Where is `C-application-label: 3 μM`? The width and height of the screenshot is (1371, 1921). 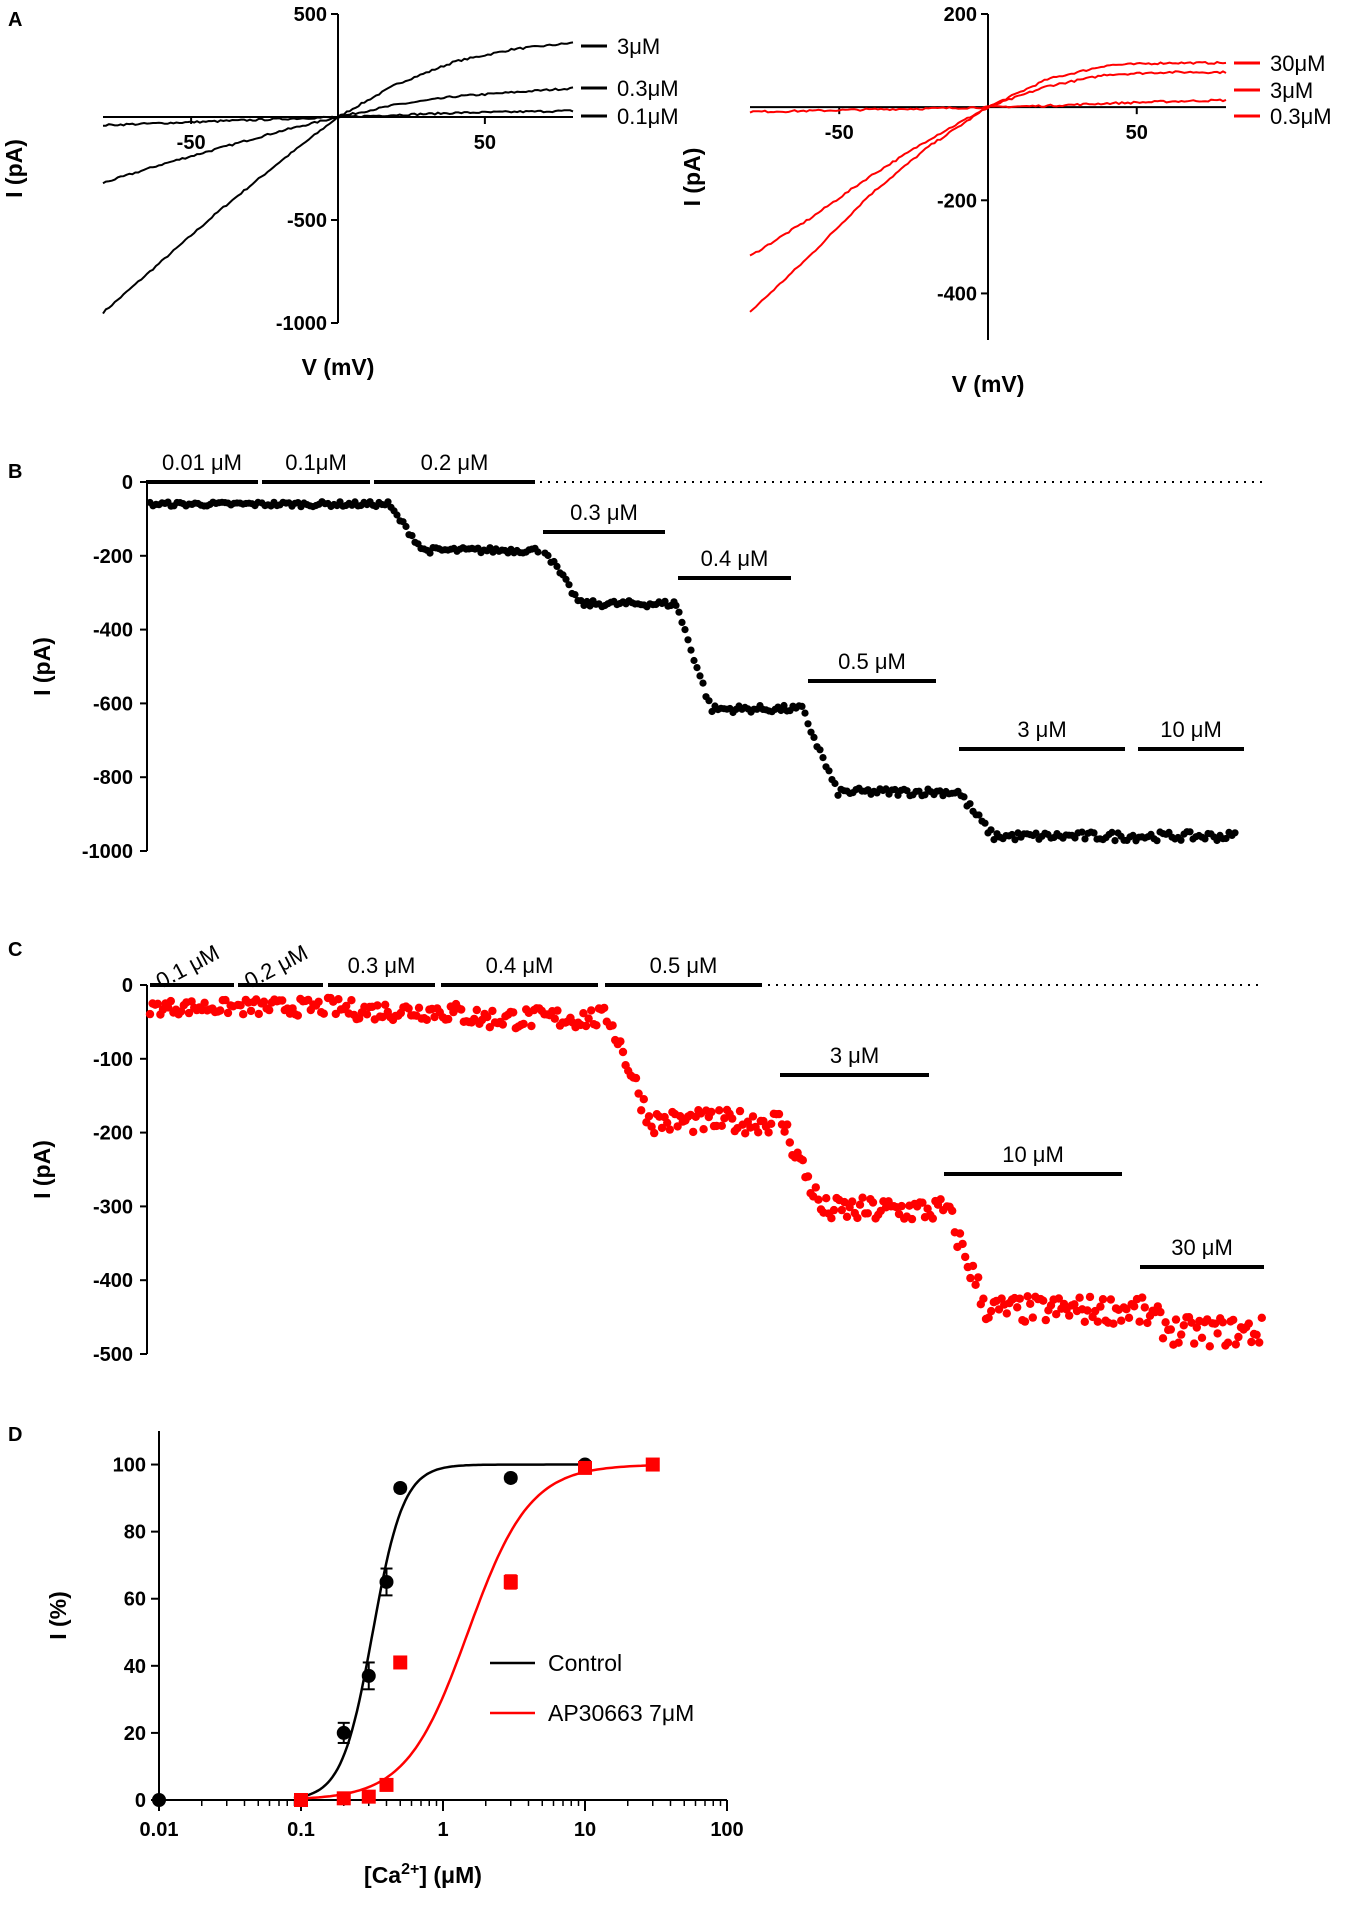
C-application-label: 3 μM is located at coordinates (854, 1055).